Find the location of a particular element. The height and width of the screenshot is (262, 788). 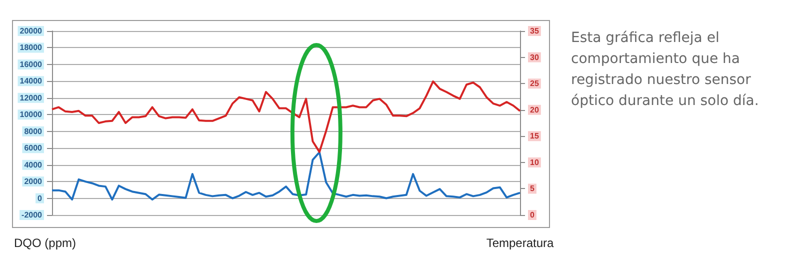

y-tick-label: 12000 is located at coordinates (31, 97).